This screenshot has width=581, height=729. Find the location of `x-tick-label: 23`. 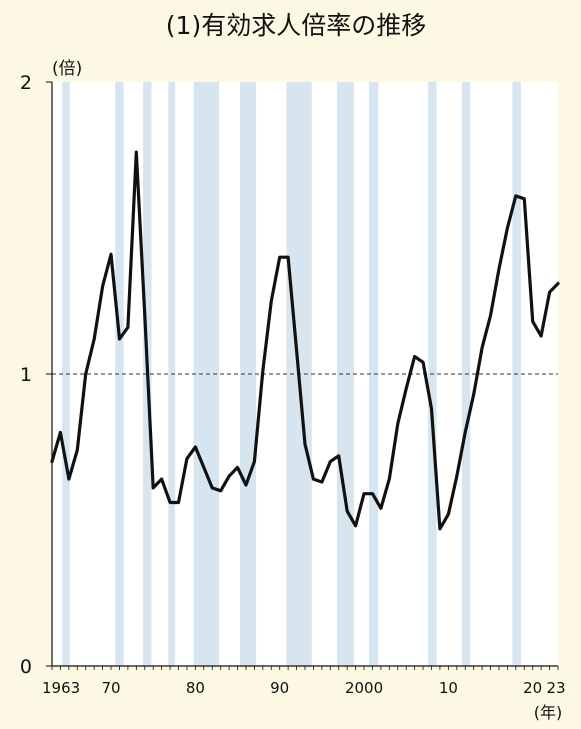

x-tick-label: 23 is located at coordinates (555, 688).